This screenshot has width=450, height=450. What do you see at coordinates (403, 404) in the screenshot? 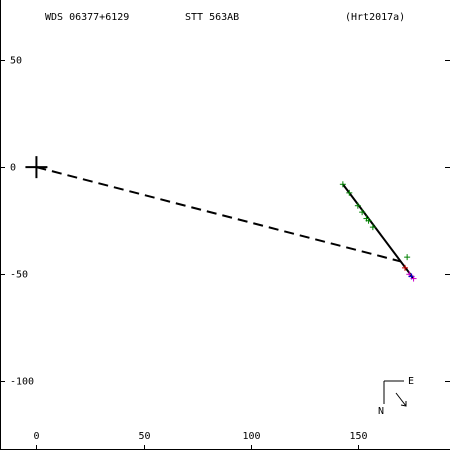
I see `compass-arrowhead-icon` at bounding box center [403, 404].